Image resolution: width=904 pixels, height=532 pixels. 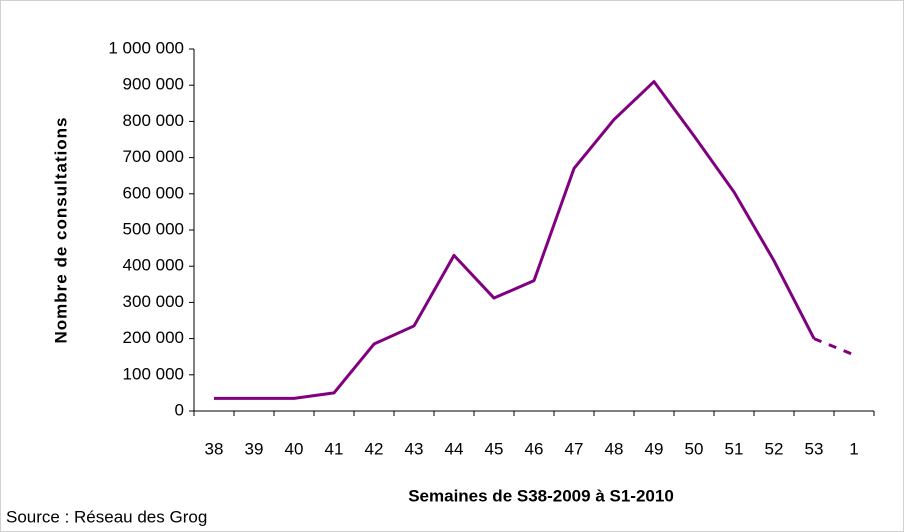 What do you see at coordinates (834, 347) in the screenshot?
I see `line-dashed` at bounding box center [834, 347].